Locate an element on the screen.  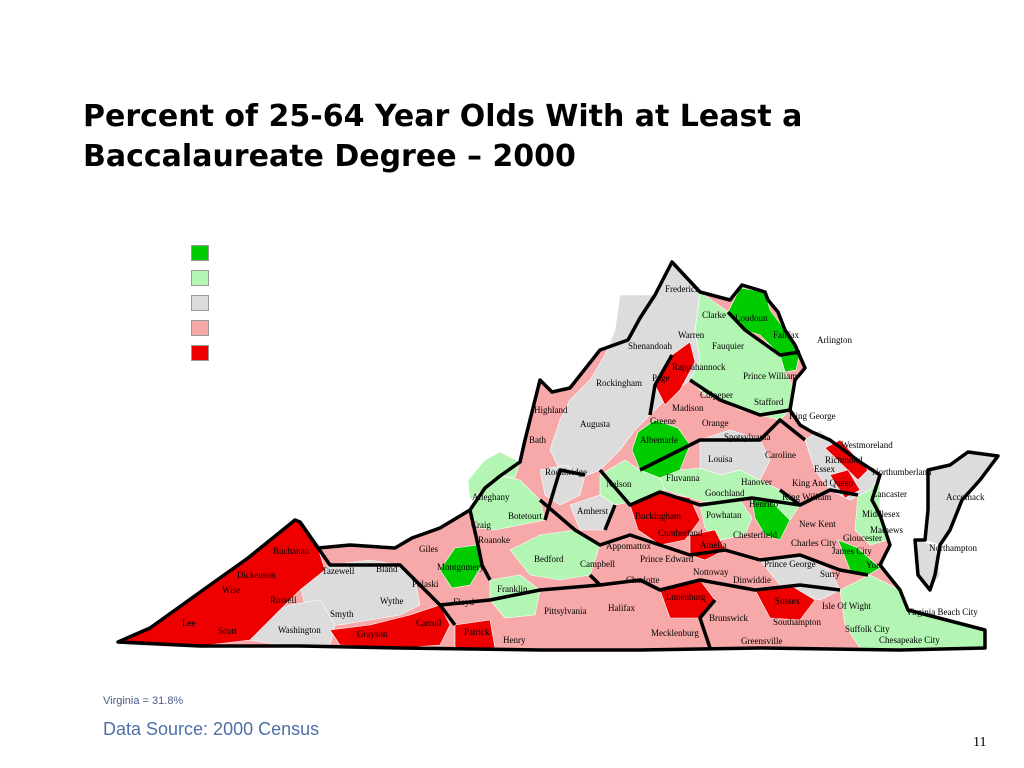
label-westmoreland: Westmoreland is located at coordinates (867, 445).